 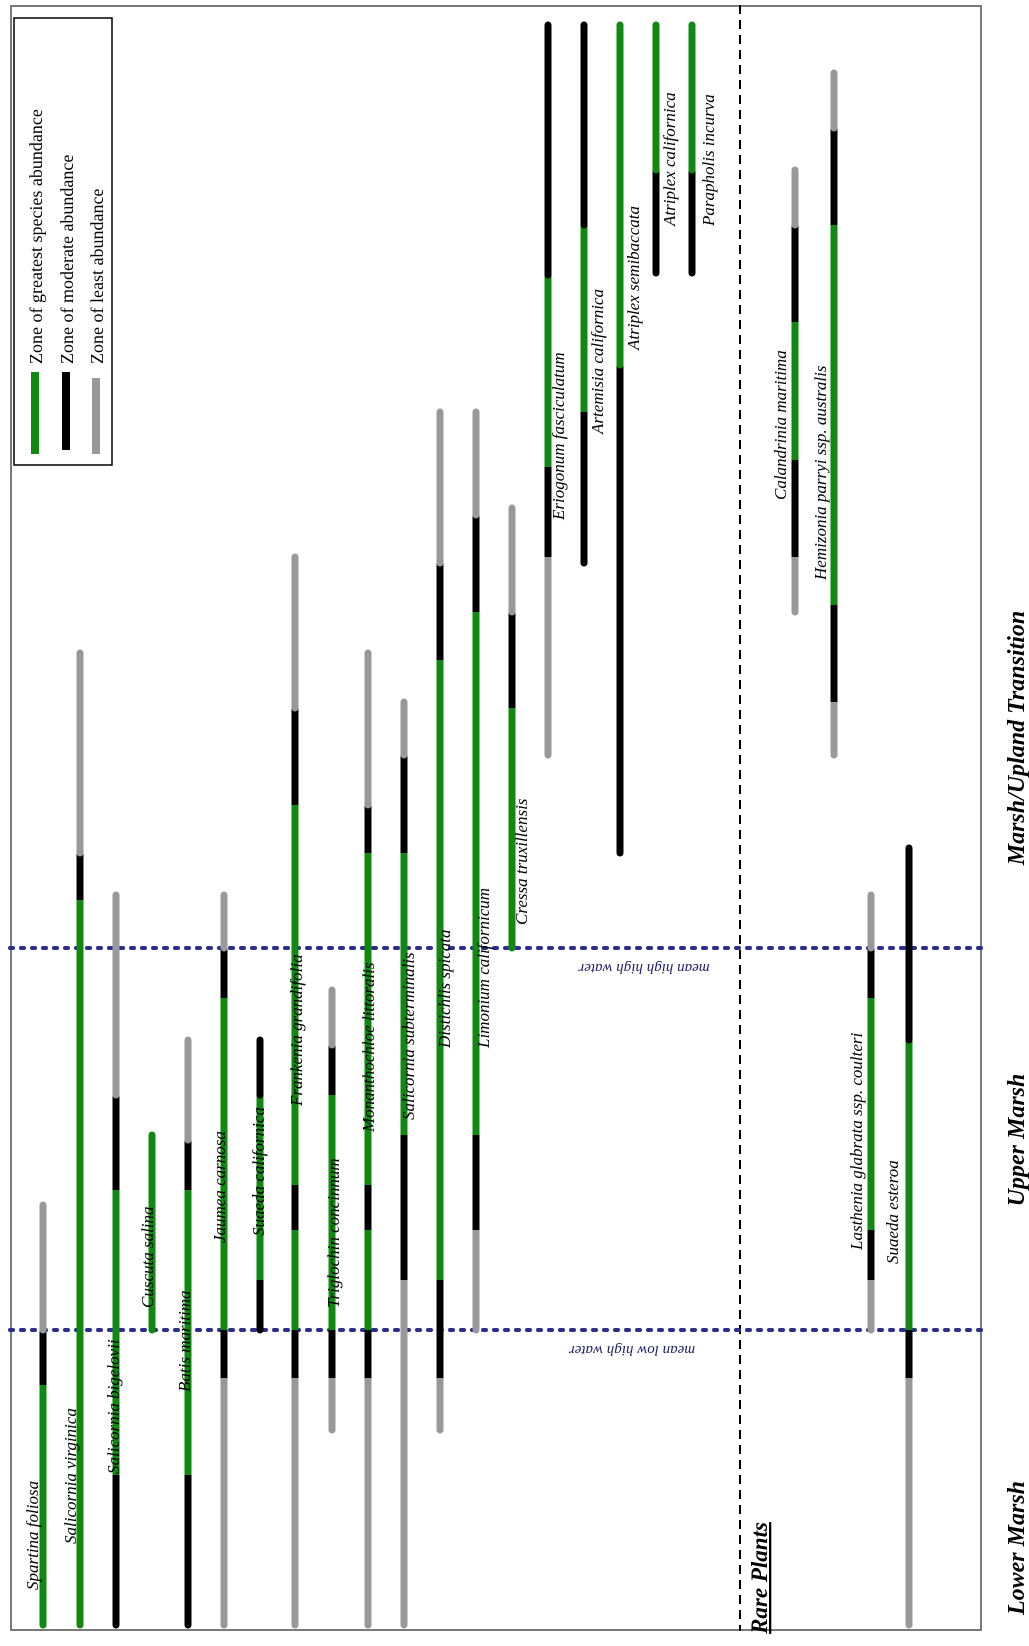 What do you see at coordinates (632, 1350) in the screenshot?
I see `mean-low-high-water-label: mean low high water` at bounding box center [632, 1350].